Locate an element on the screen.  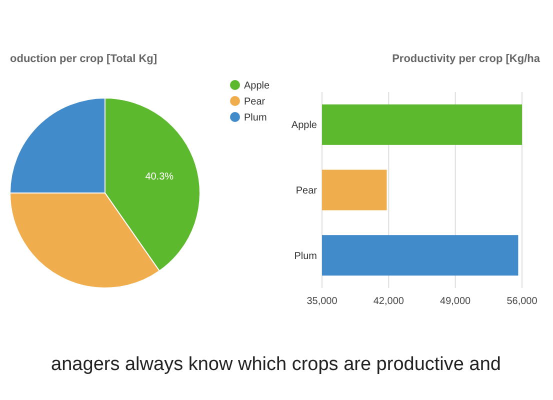
legend-label: Pear is located at coordinates (255, 102).